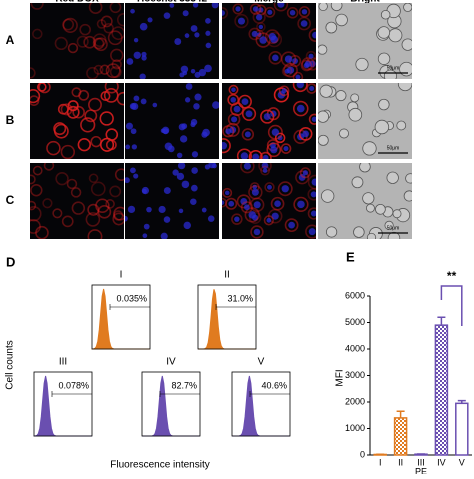 The height and width of the screenshot is (479, 474). What do you see at coordinates (362, 454) in the screenshot?
I see `y-tick-label: 0` at bounding box center [362, 454].